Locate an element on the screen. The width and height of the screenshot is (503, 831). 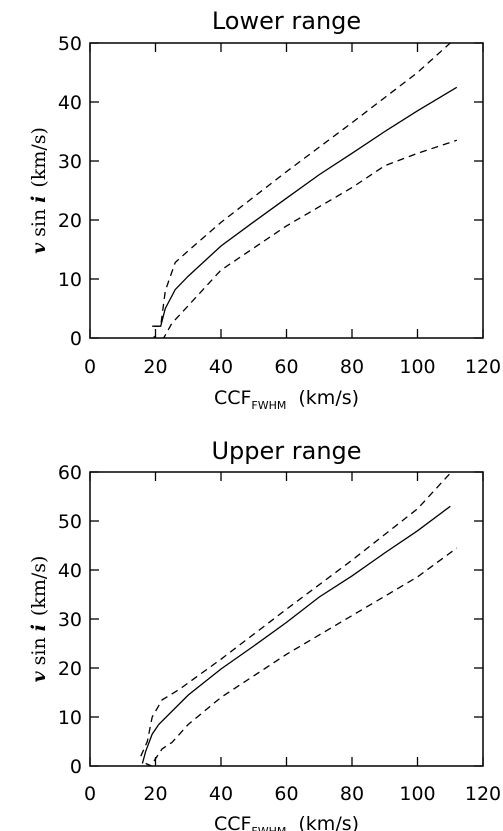
chart-0-ylabel-unit: (km/s) is located at coordinates (39, 157).